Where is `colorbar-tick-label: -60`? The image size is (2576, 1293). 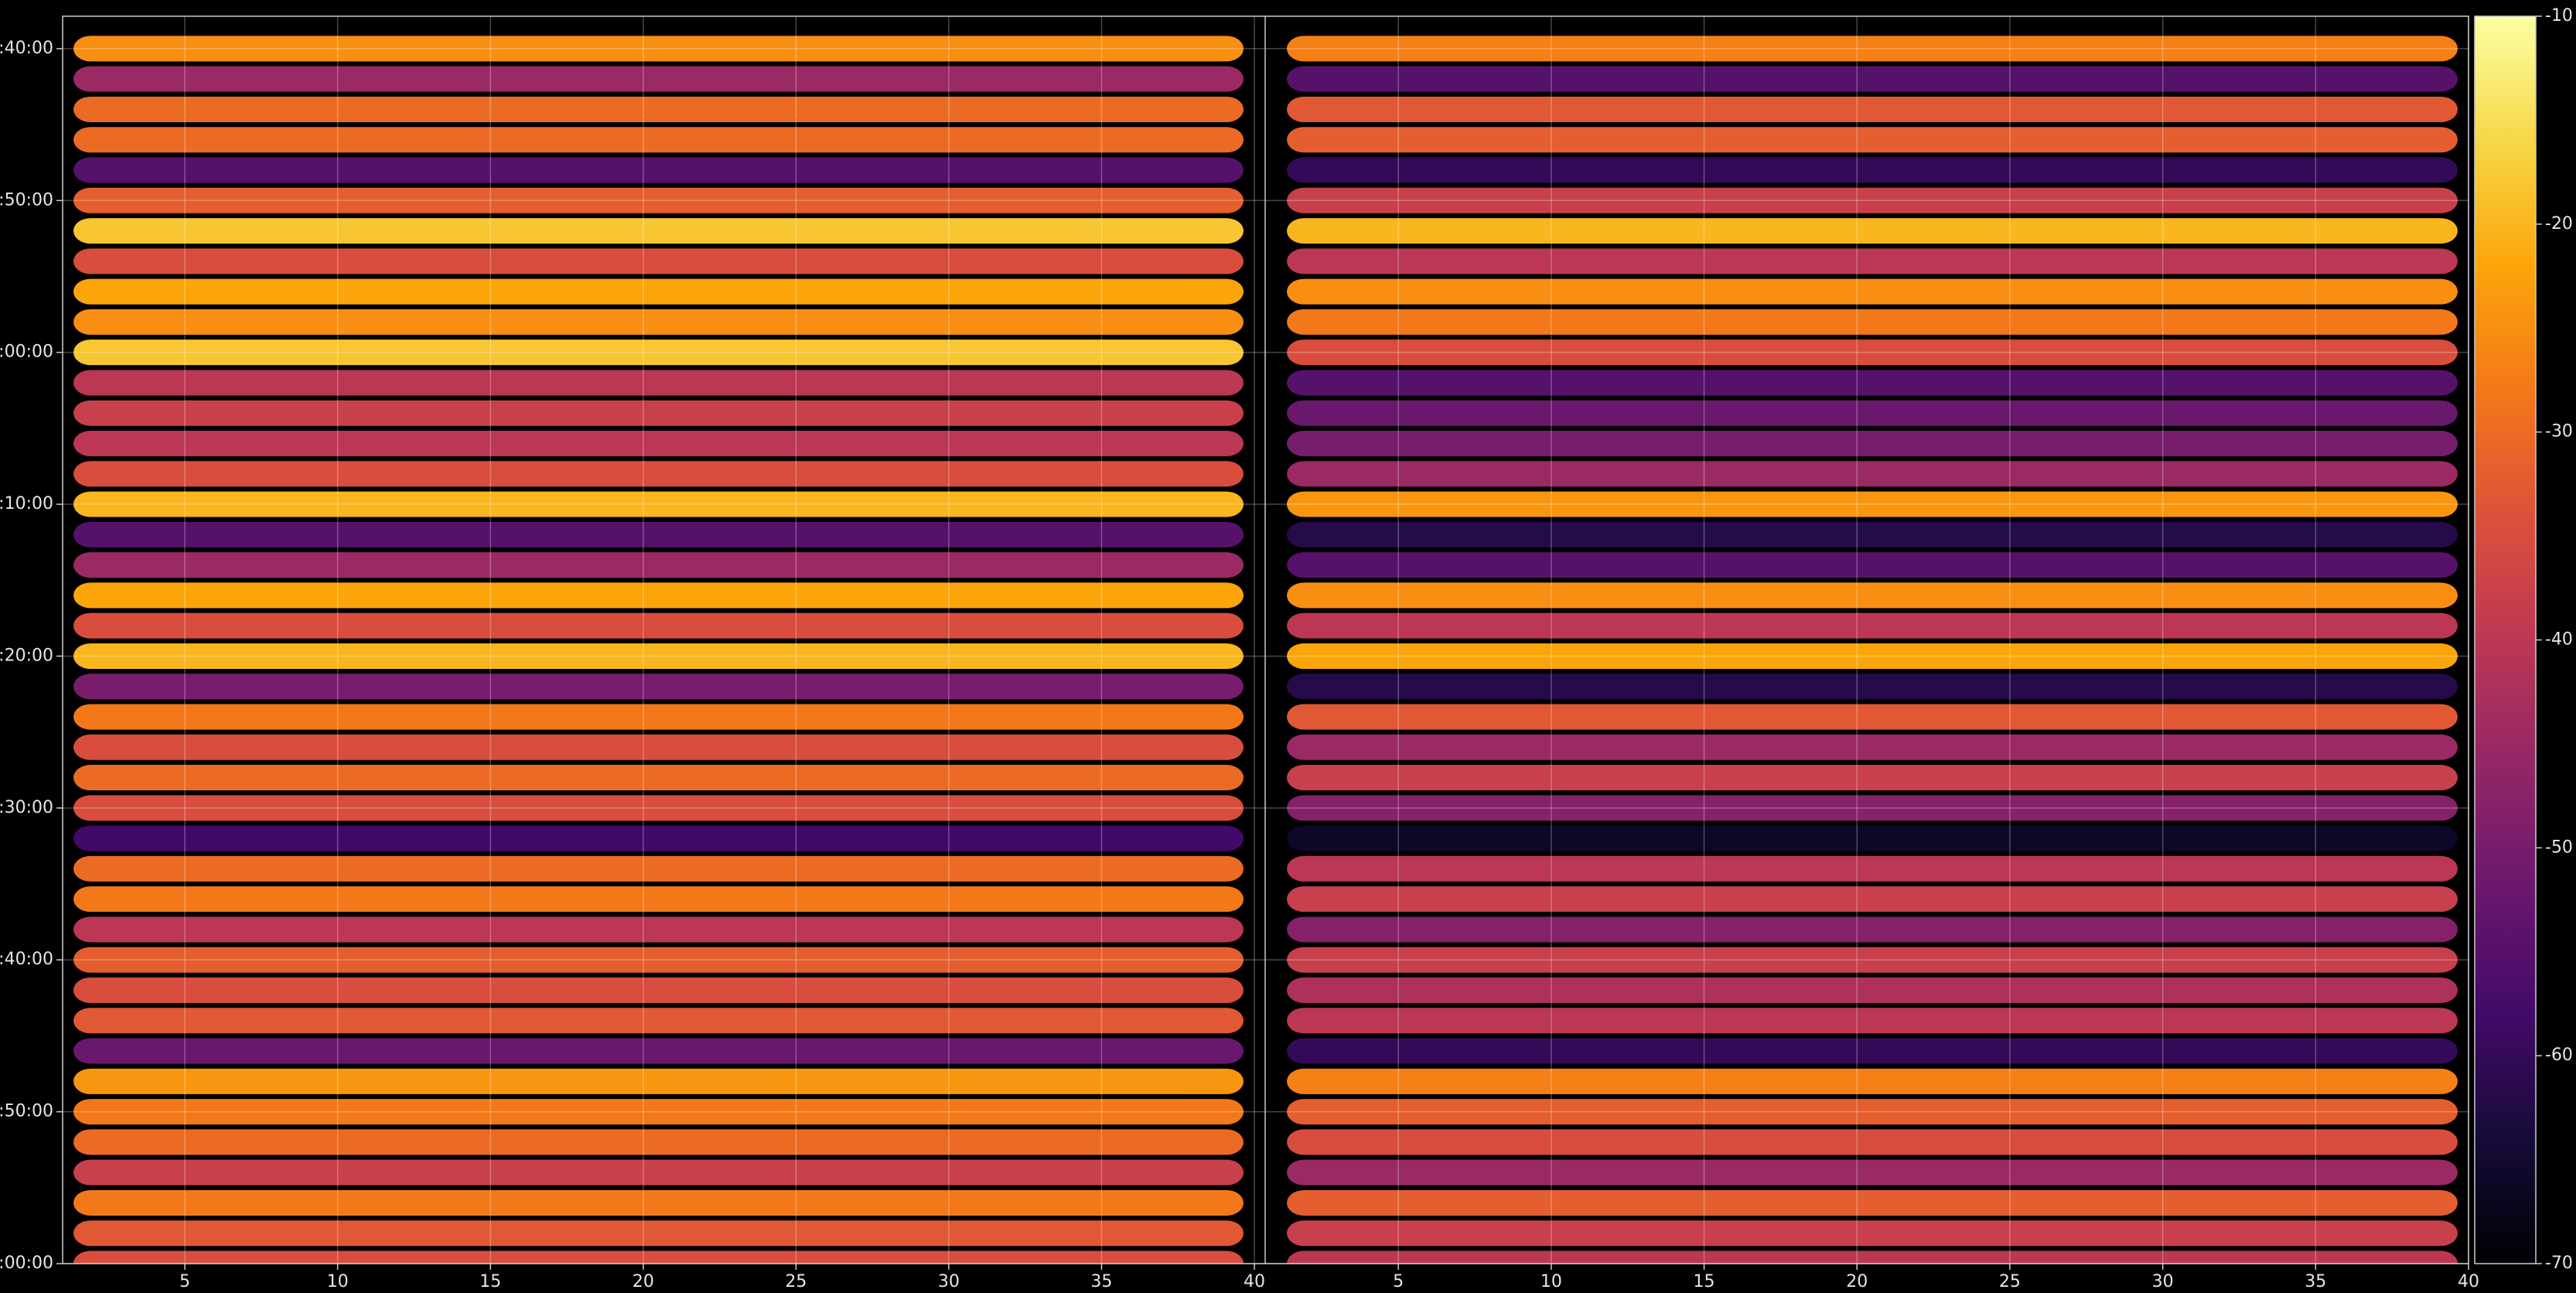
colorbar-tick-label: -60 is located at coordinates (2559, 1055).